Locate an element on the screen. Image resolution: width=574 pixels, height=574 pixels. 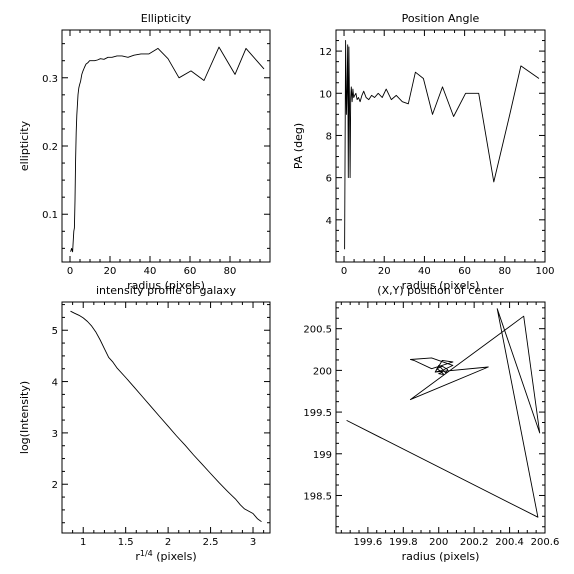
y-tick-label: 199.5 is located at coordinates (317, 413).